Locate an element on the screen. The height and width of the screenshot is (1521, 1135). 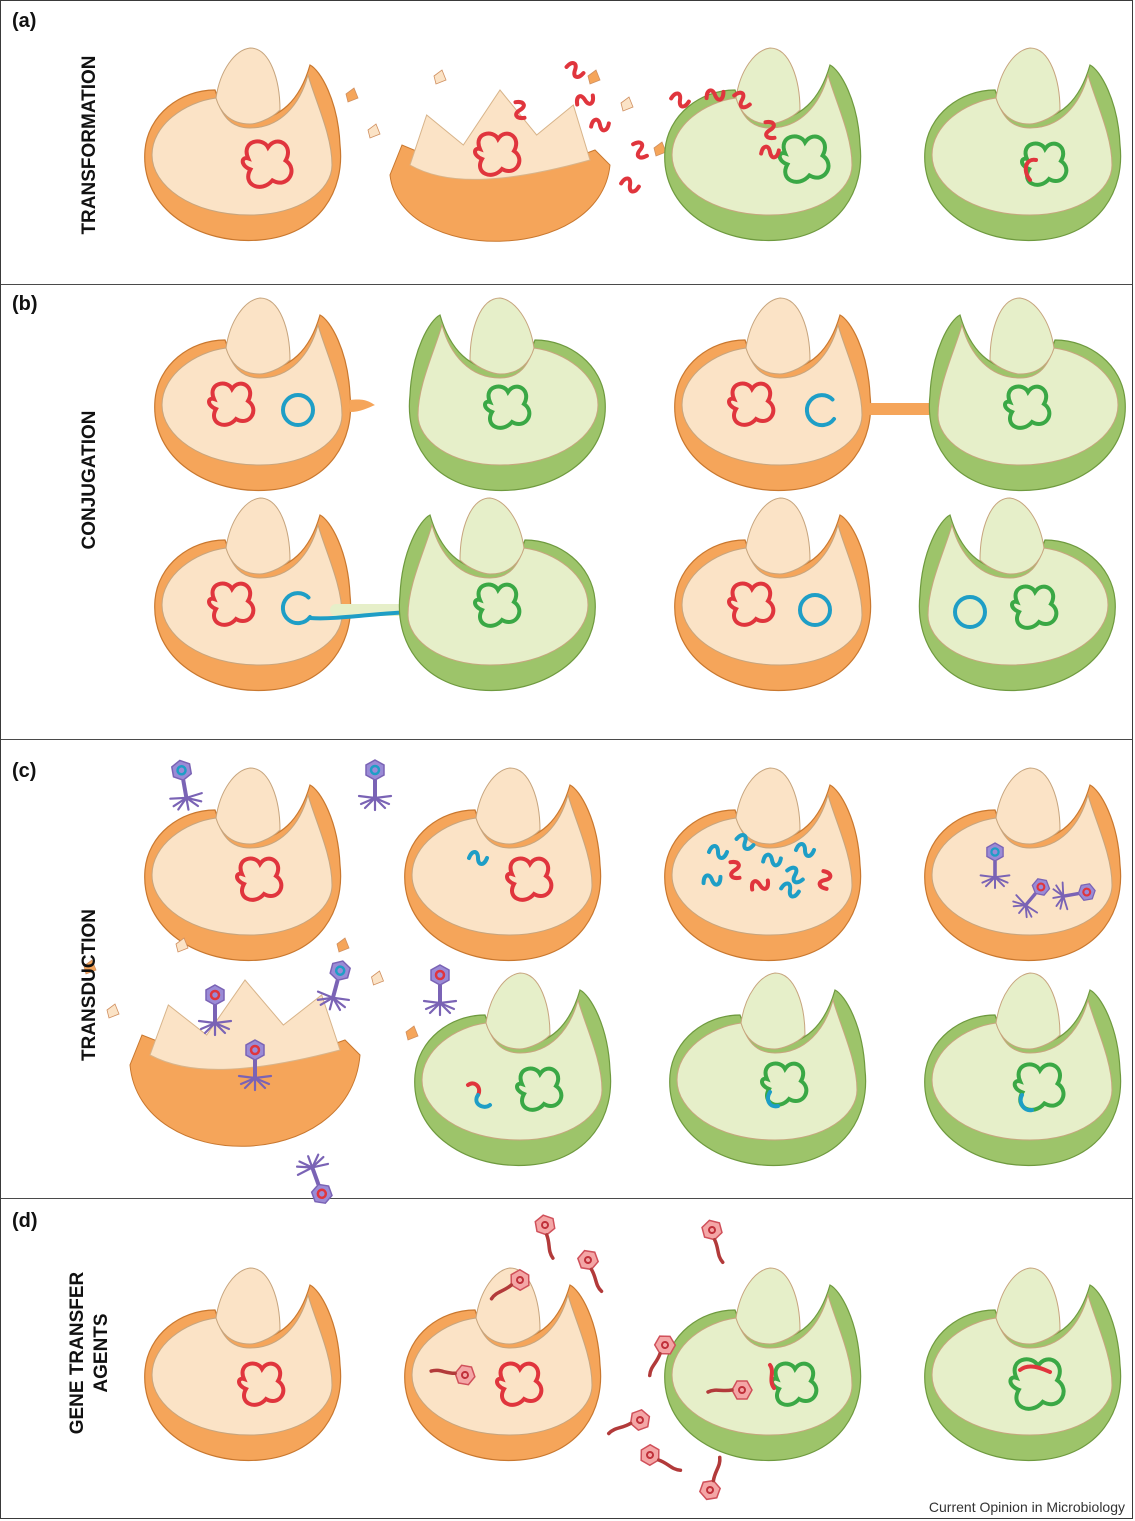
panel-c-label: (c) is located at coordinates (24, 771).